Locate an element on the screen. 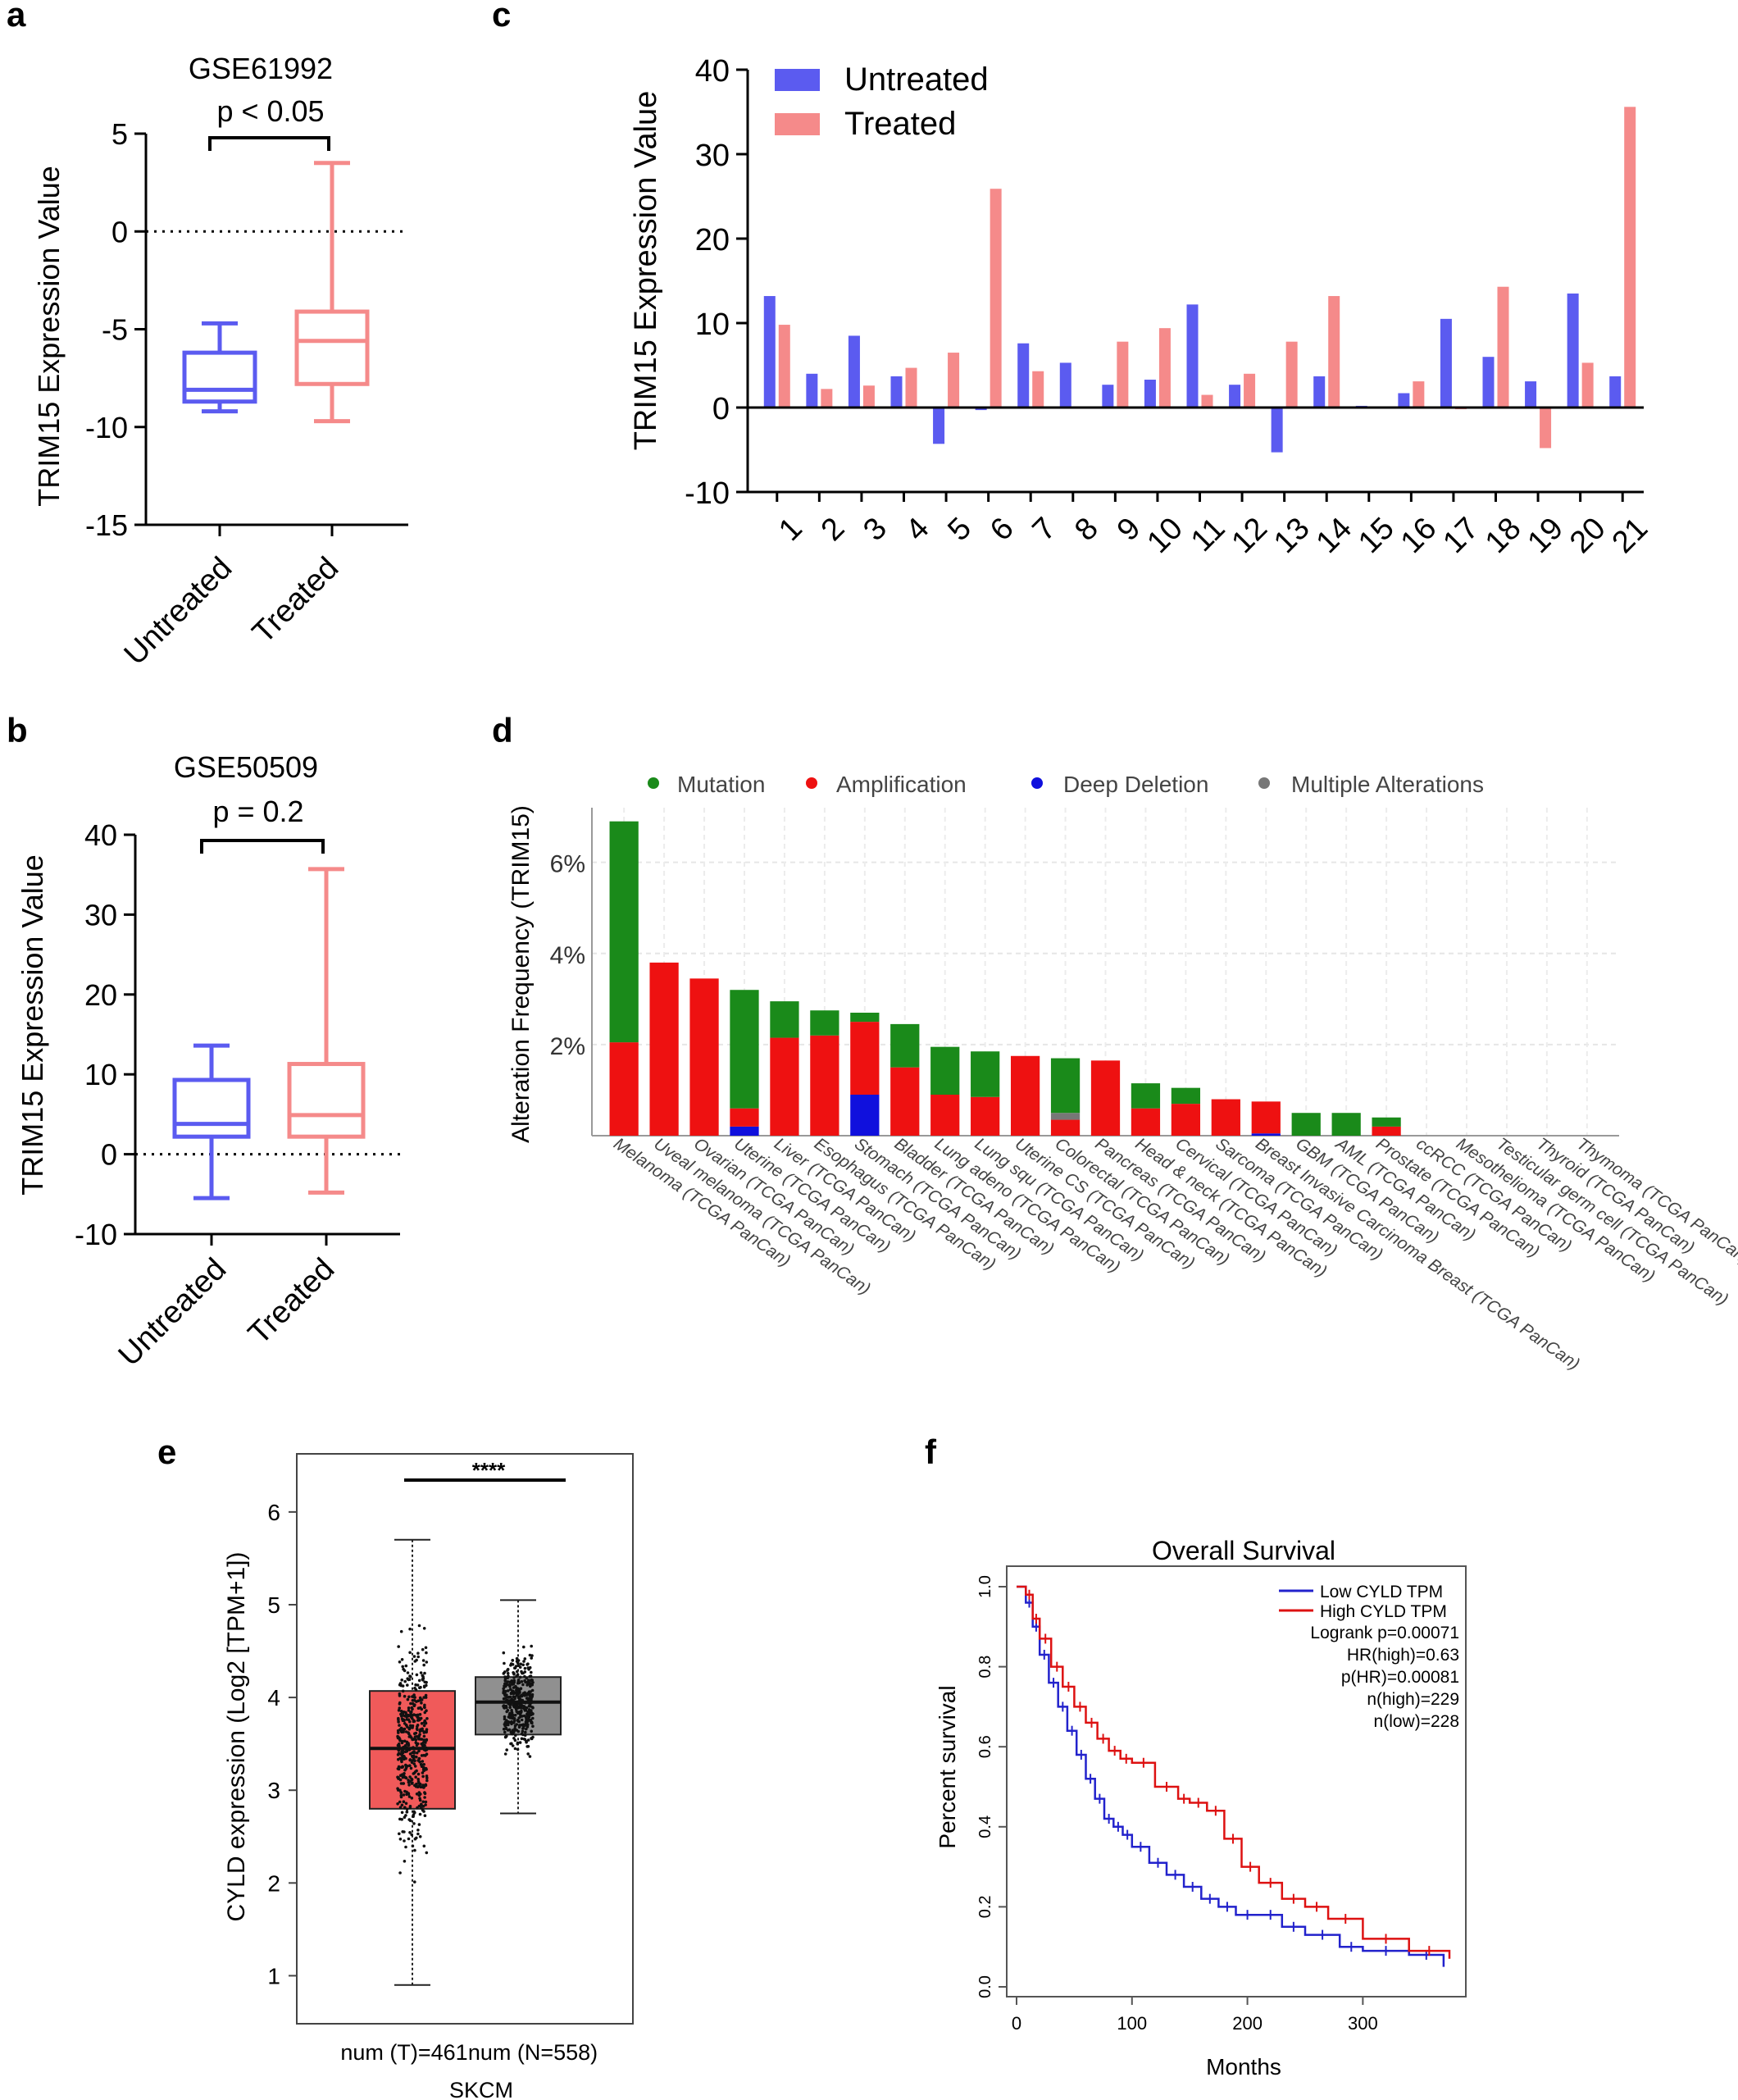  y-tick-label: 40 is located at coordinates (712, 71).